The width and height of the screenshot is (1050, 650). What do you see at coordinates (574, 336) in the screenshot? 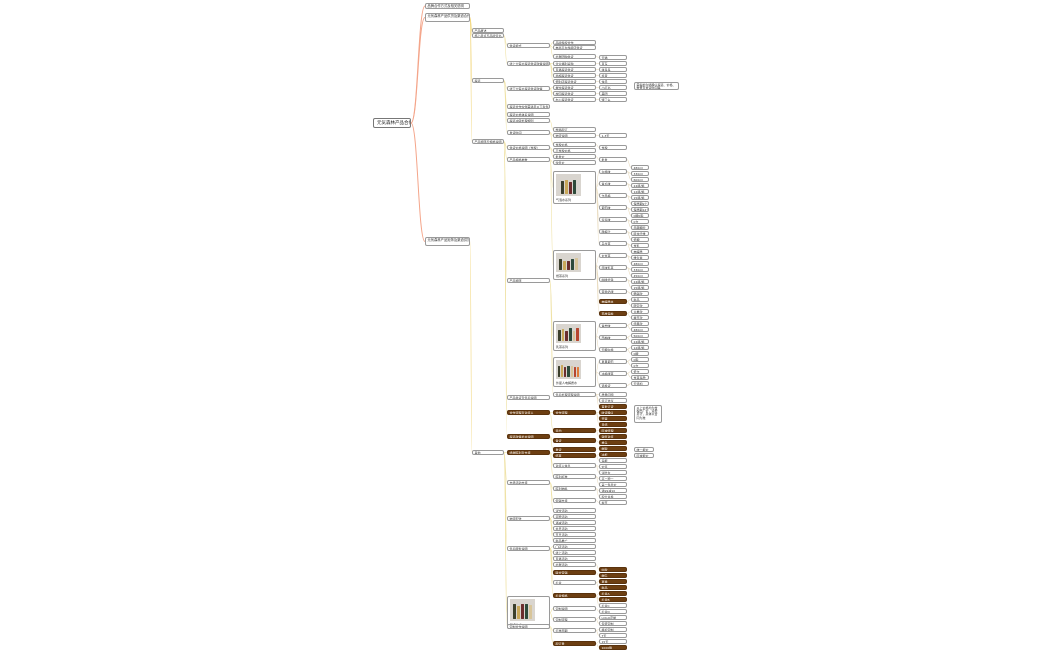
I see `level4-node: 乳茶系列` at bounding box center [574, 336].